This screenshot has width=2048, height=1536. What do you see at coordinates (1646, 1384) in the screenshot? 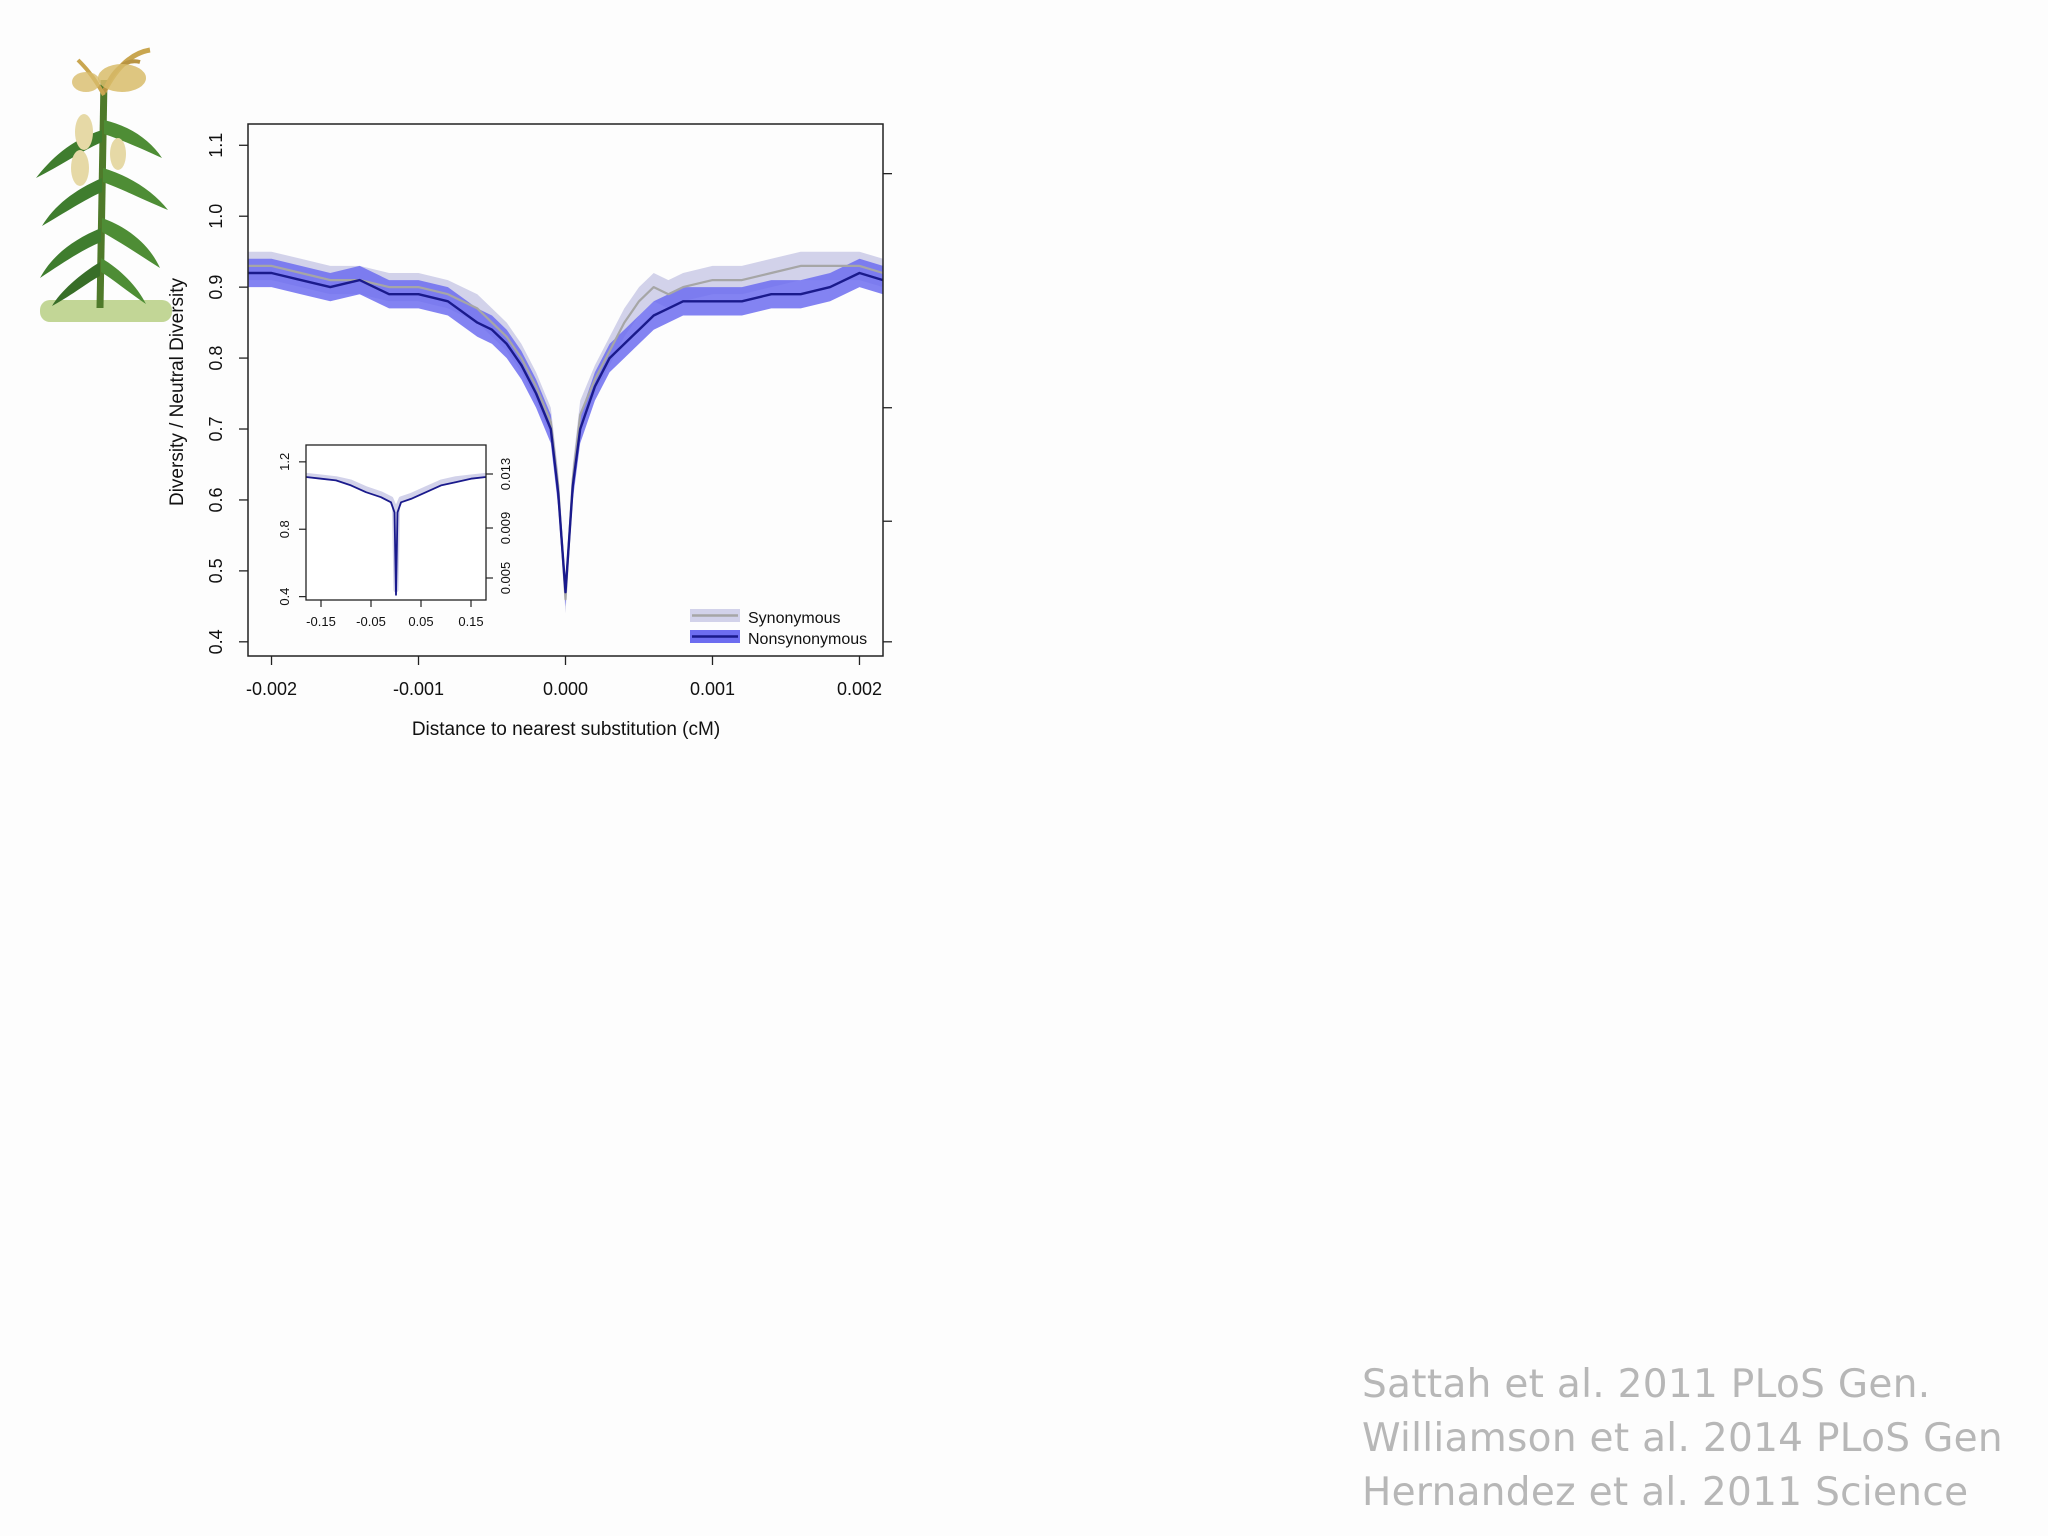
I see `reference-line: Sattah et al. 2011 PLoS Gen.` at bounding box center [1646, 1384].